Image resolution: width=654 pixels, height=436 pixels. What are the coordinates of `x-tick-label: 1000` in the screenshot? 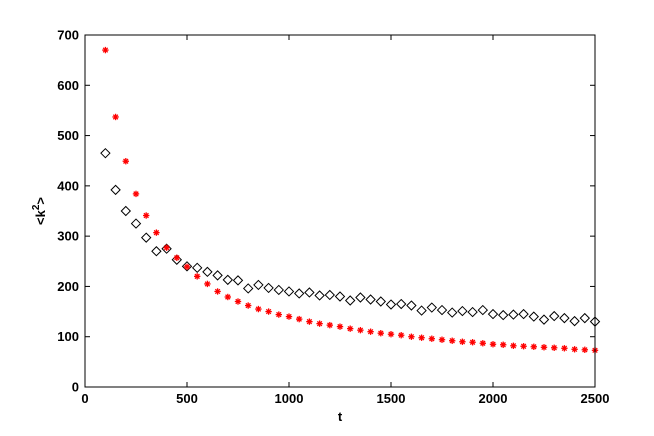 It's located at (289, 398).